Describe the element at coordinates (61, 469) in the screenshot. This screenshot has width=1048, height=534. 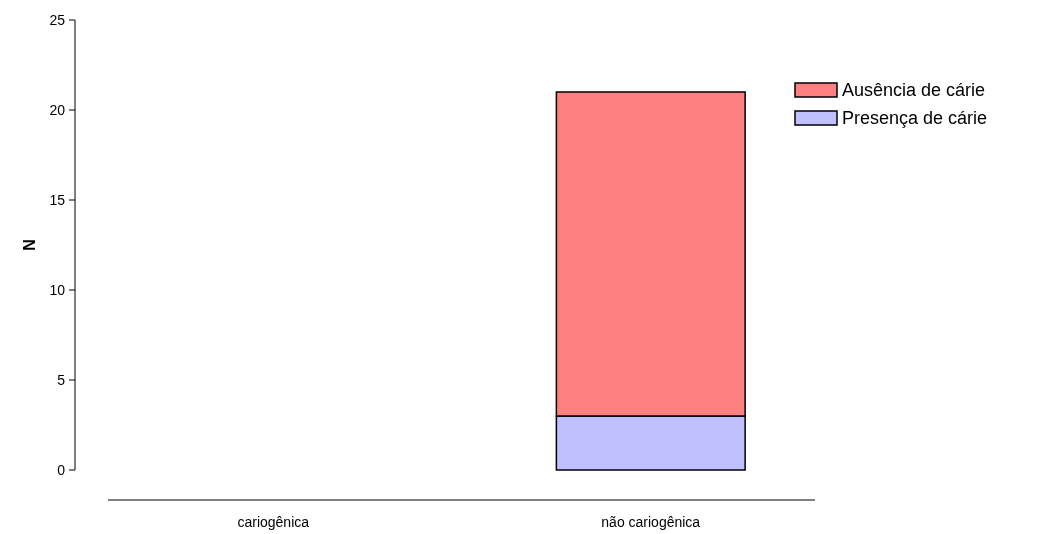
I see `y-tick-label: 0` at that location.